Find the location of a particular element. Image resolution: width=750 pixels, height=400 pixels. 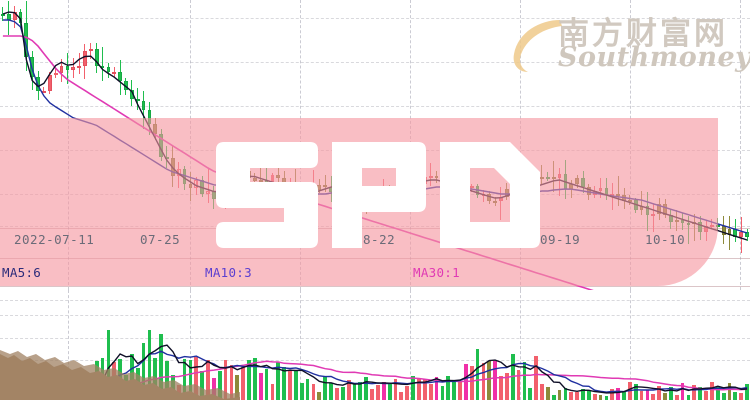

axis-tick-label: 10-10 is located at coordinates (665, 239).